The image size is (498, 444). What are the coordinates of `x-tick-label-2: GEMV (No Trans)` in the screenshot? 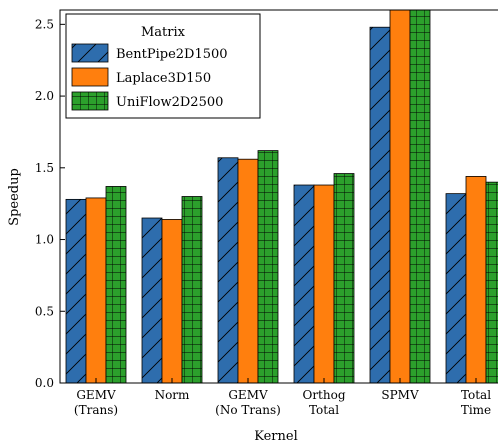 It's located at (248, 402).